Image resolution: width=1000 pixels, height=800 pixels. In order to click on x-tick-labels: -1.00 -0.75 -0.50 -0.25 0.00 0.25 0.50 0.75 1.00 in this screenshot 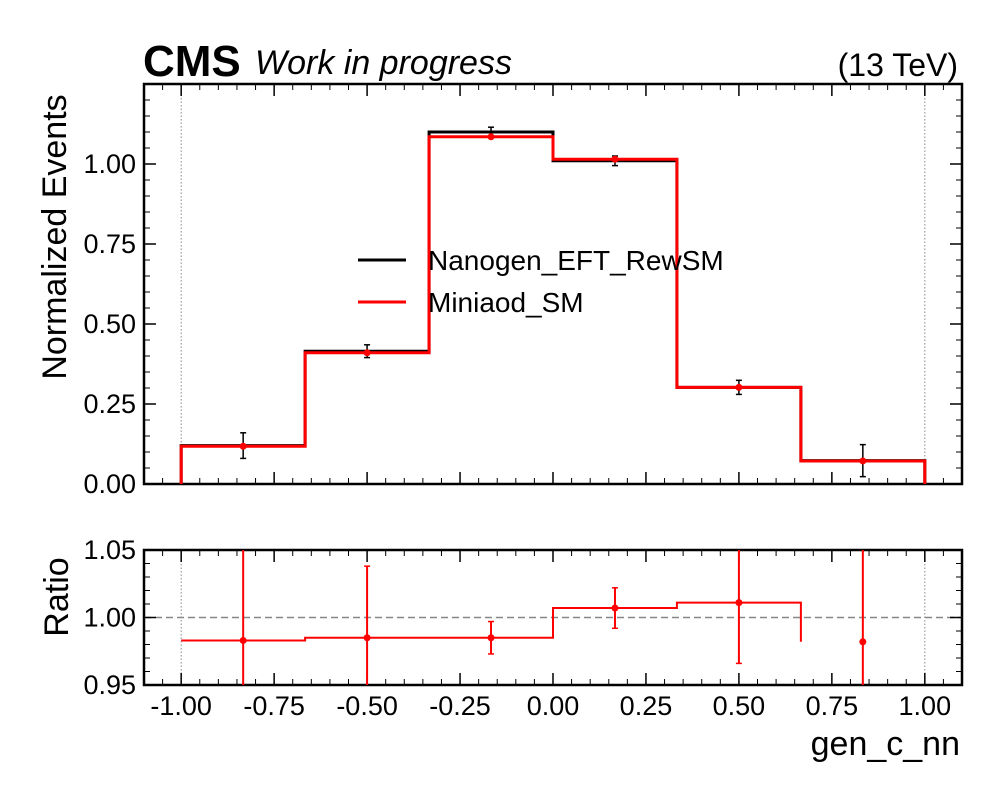, I will do `click(550, 706)`.